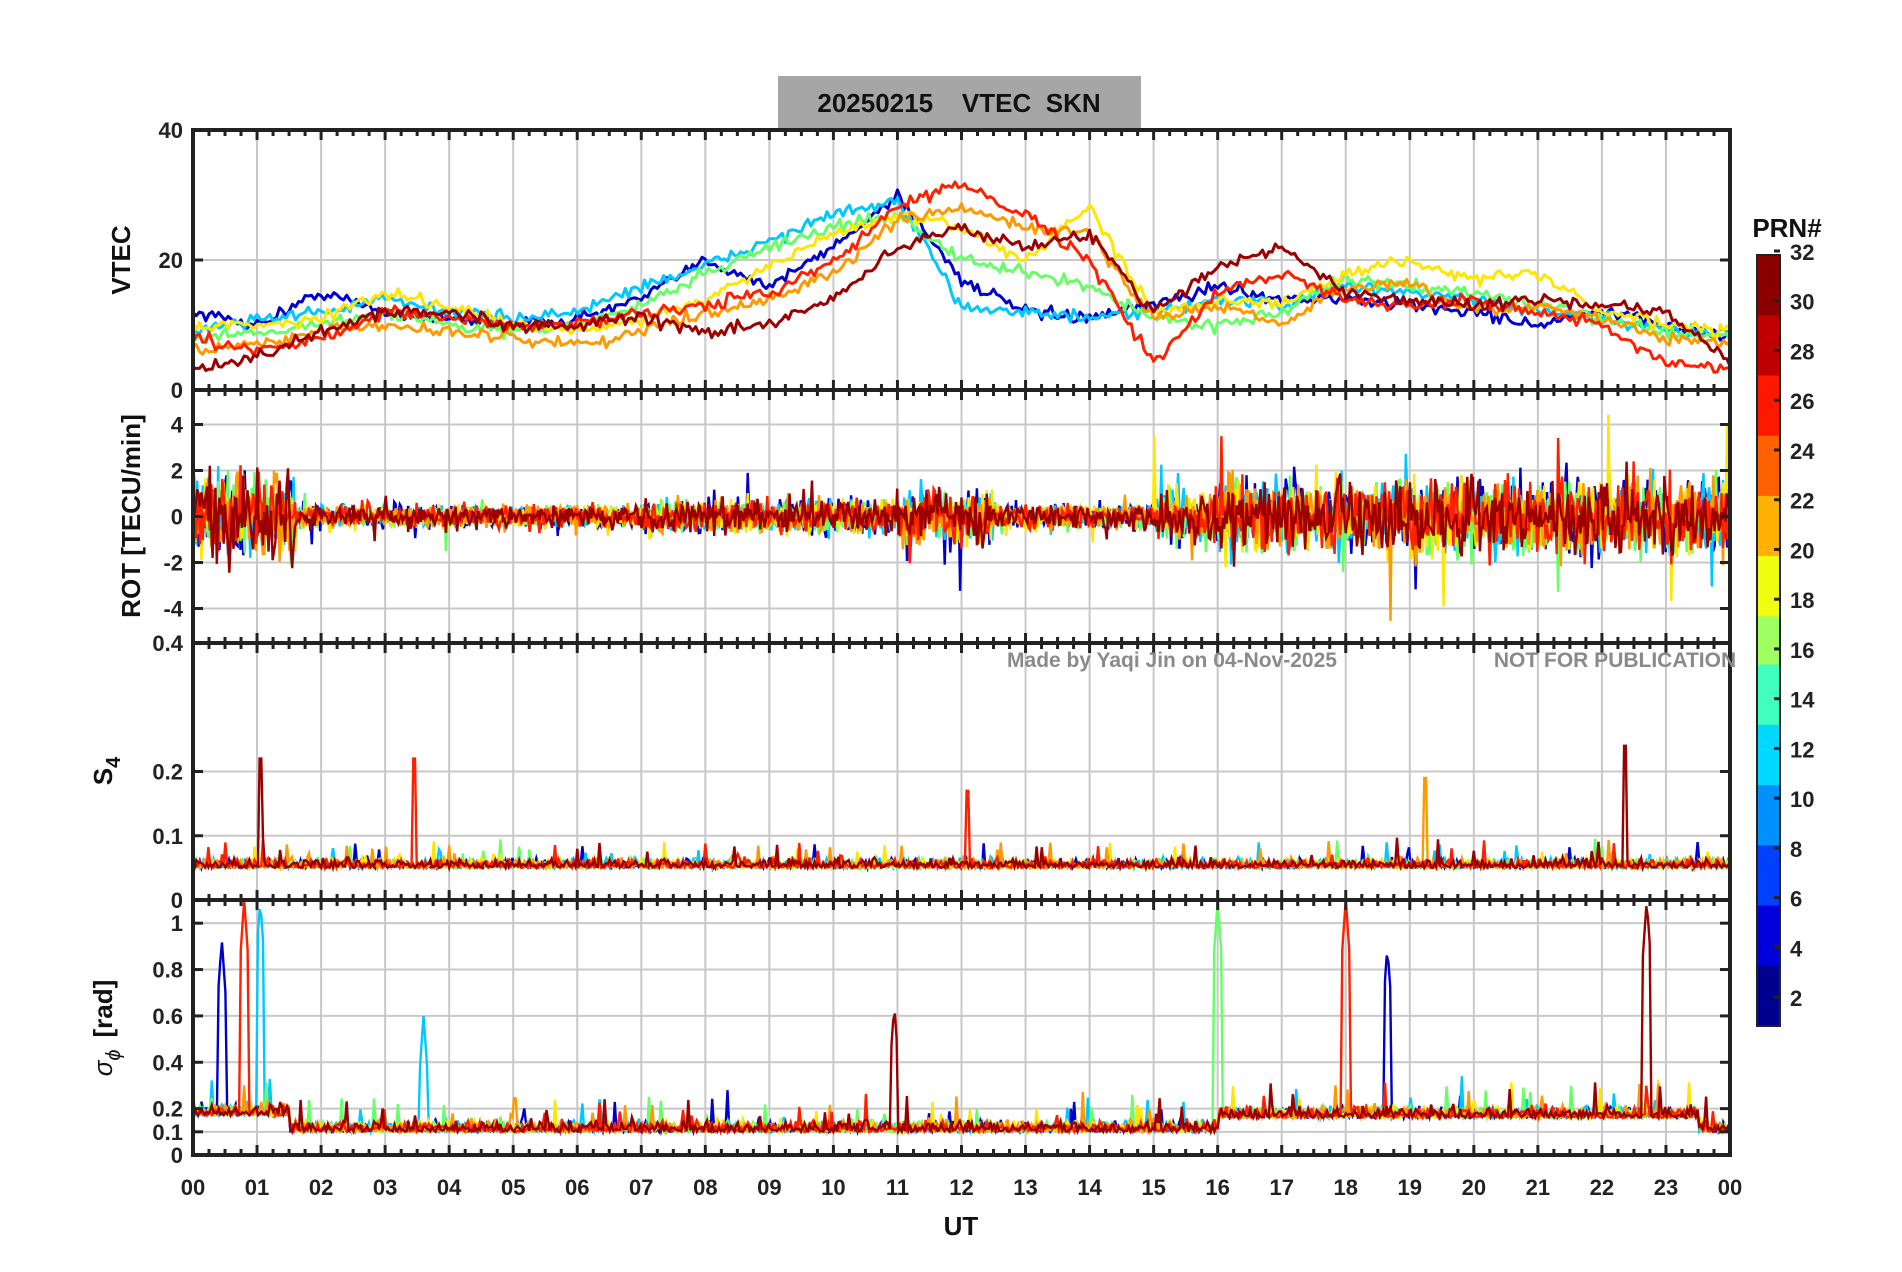 This screenshot has width=1902, height=1272. What do you see at coordinates (961, 517) in the screenshot?
I see `rot-line-darkred` at bounding box center [961, 517].